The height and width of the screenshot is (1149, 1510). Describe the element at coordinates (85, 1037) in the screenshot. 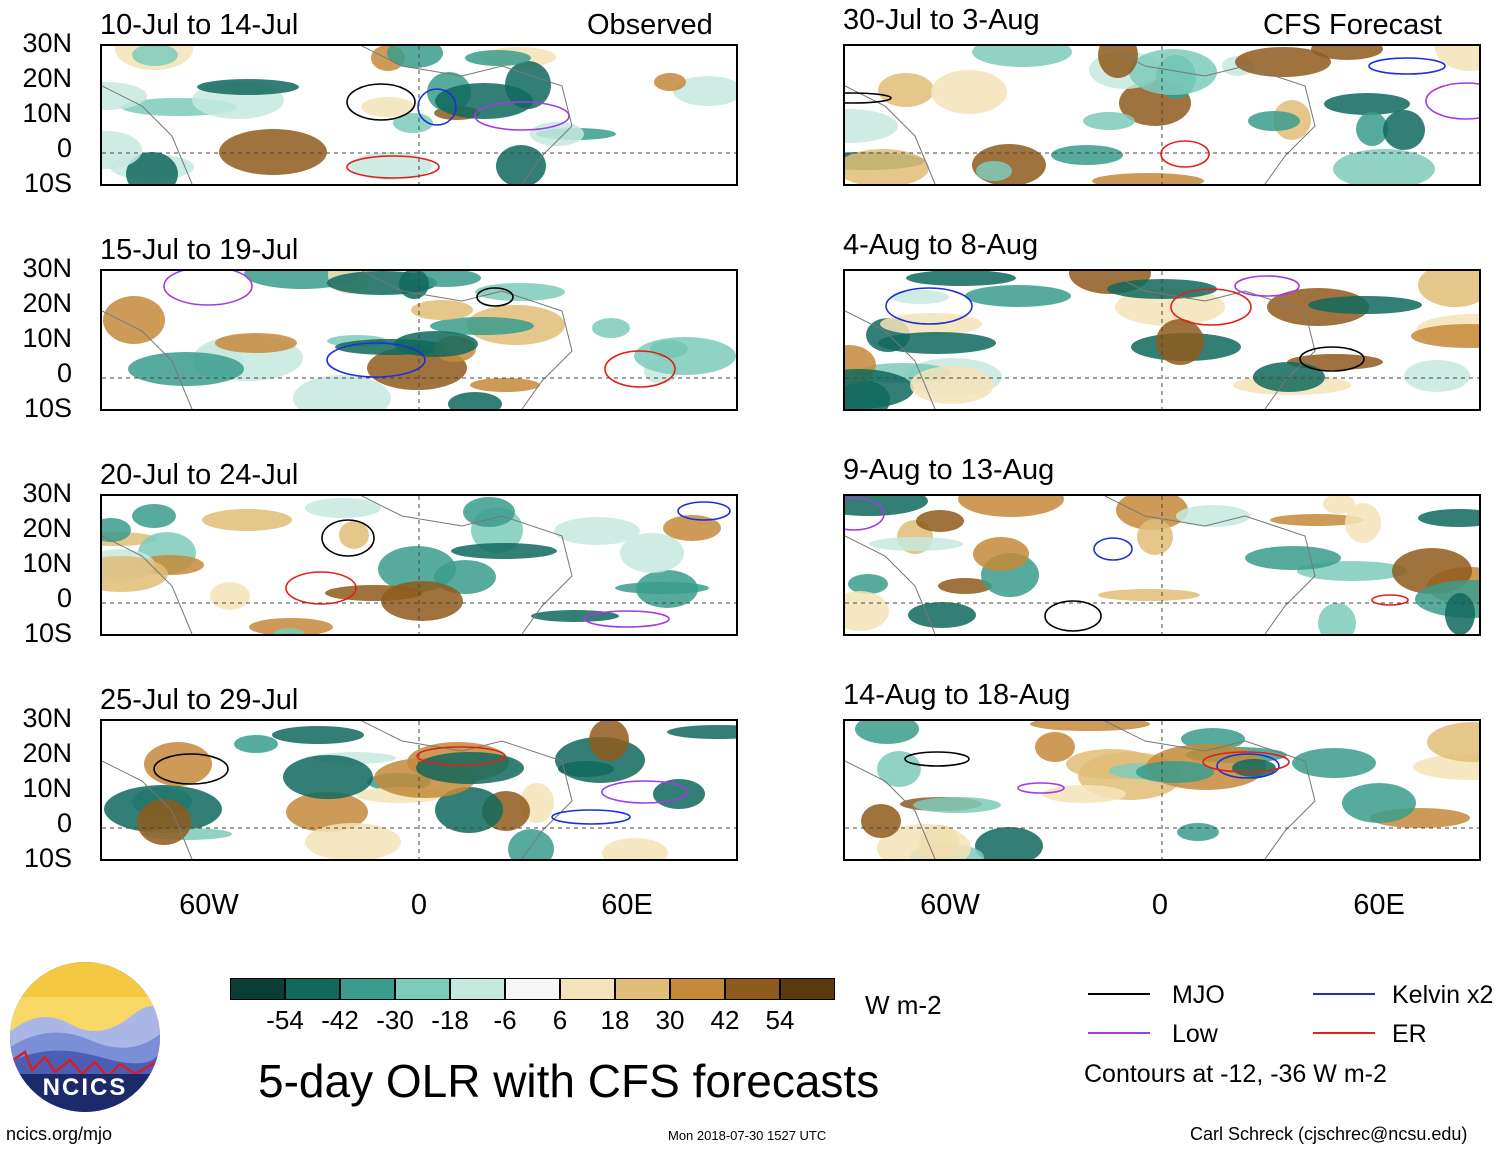

I see `ncics-logo: NCICS` at that location.